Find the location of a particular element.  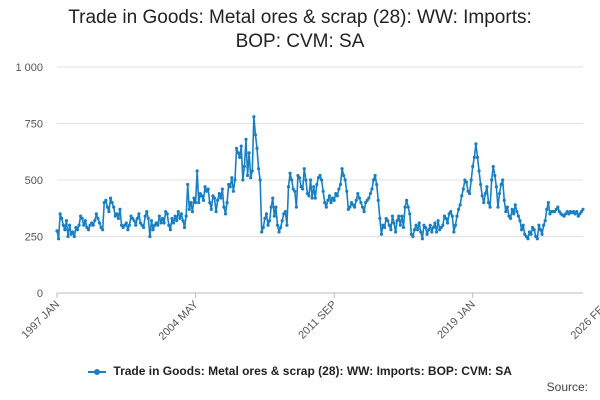

x-tick-label: 2019 JAN is located at coordinates (456, 320).